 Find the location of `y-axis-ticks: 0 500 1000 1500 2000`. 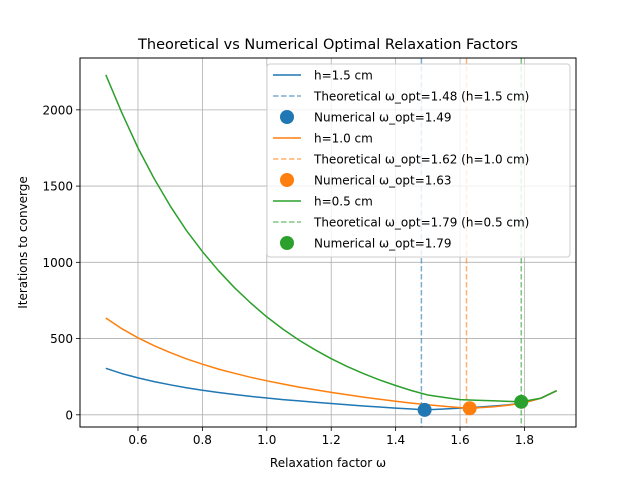

y-axis-ticks: 0 500 1000 1500 2000 is located at coordinates (61, 262).